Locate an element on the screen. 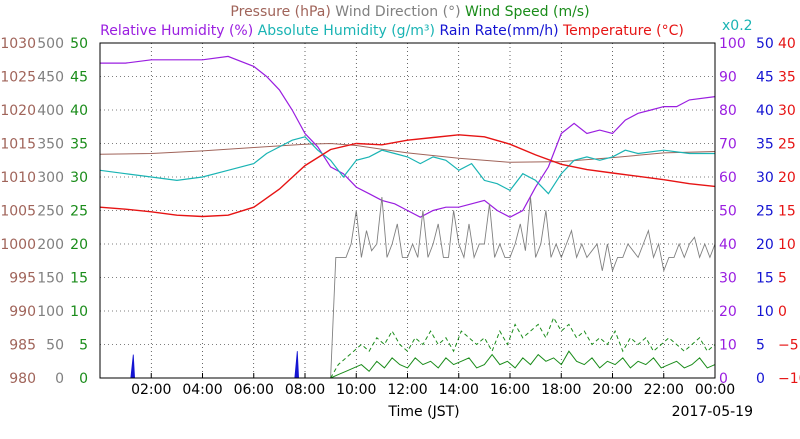  series-temperature is located at coordinates (407, 176).